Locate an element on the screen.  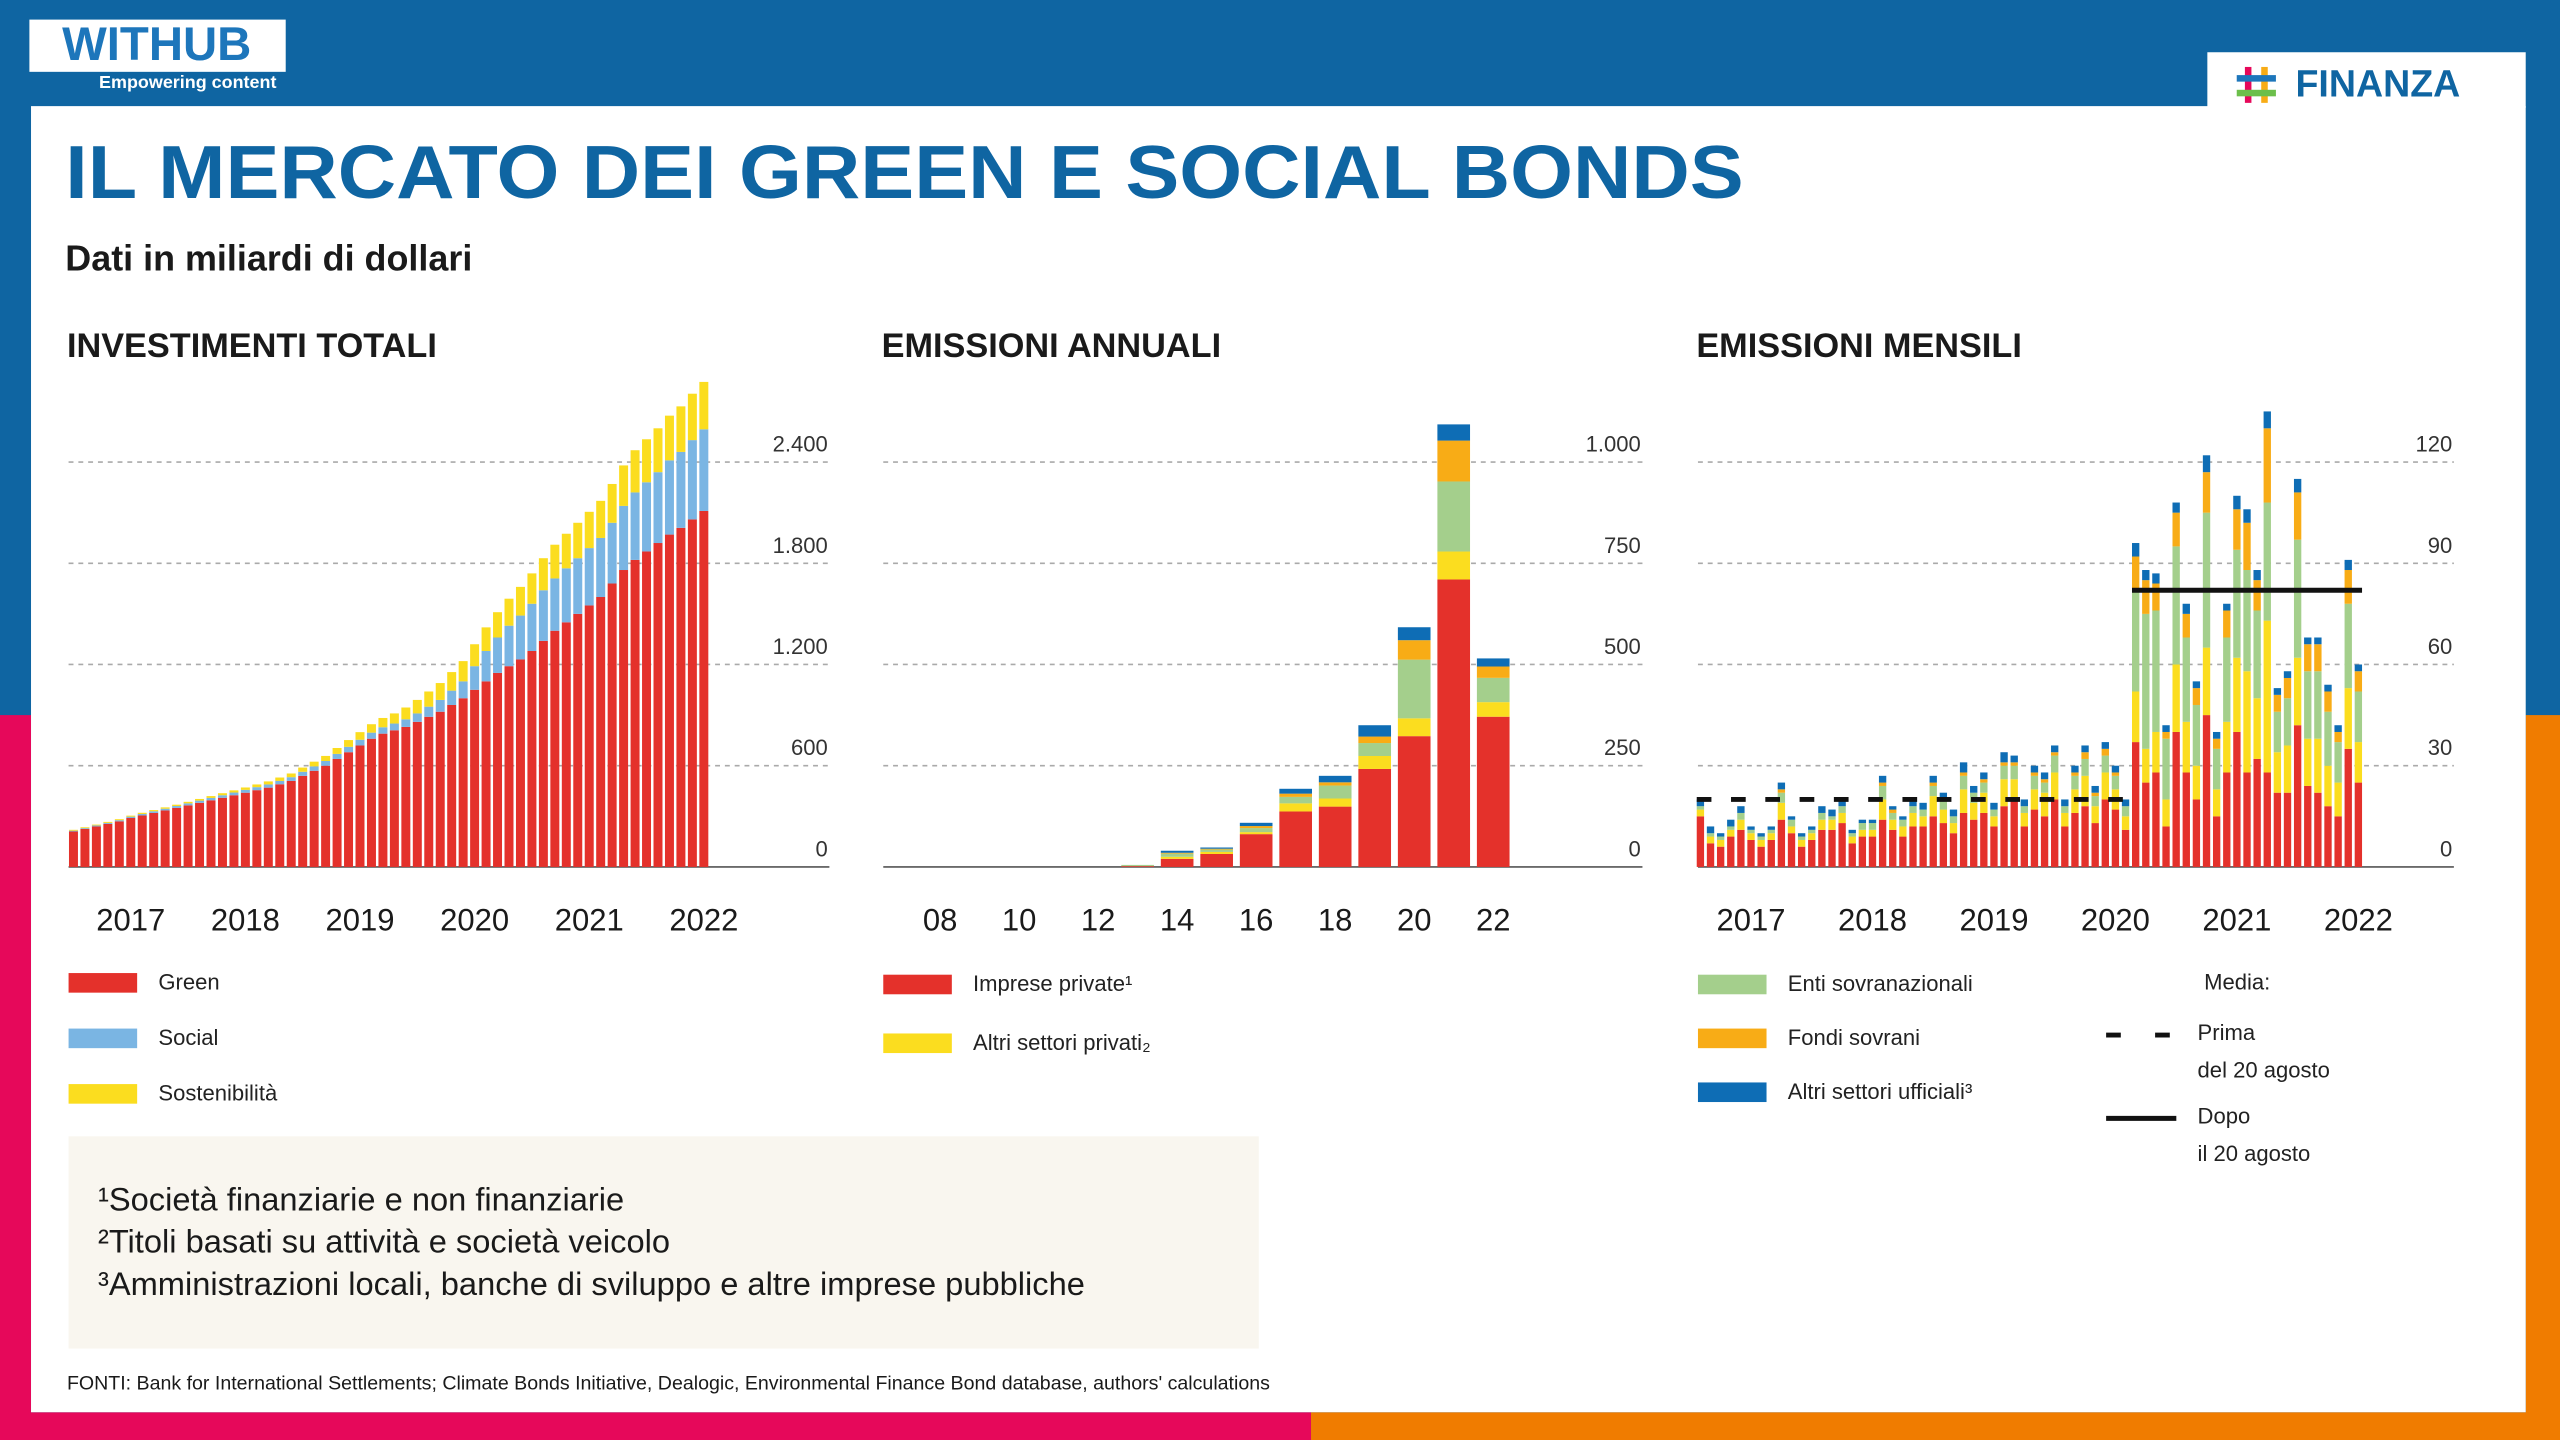
hash-icon is located at coordinates (2256, 84).